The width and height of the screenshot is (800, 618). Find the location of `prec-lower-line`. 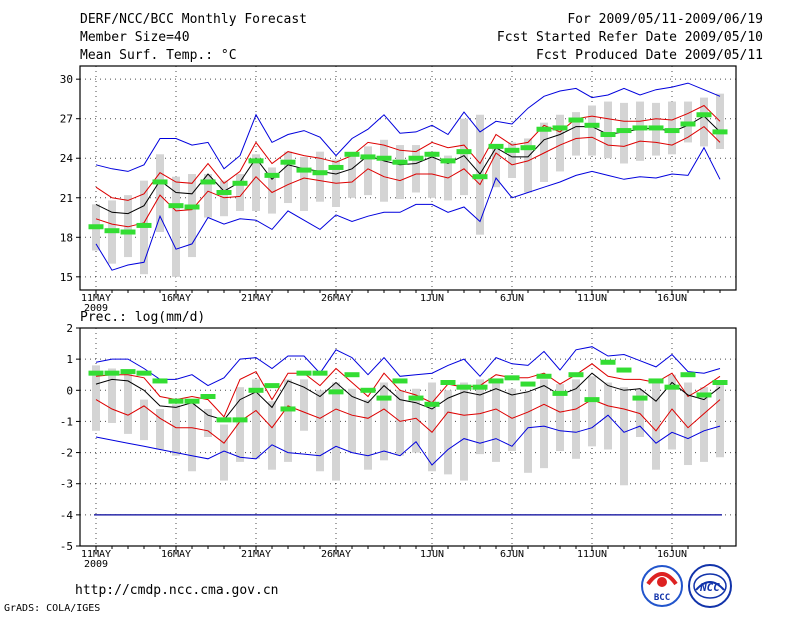

prec-lower-line is located at coordinates (408, 421).